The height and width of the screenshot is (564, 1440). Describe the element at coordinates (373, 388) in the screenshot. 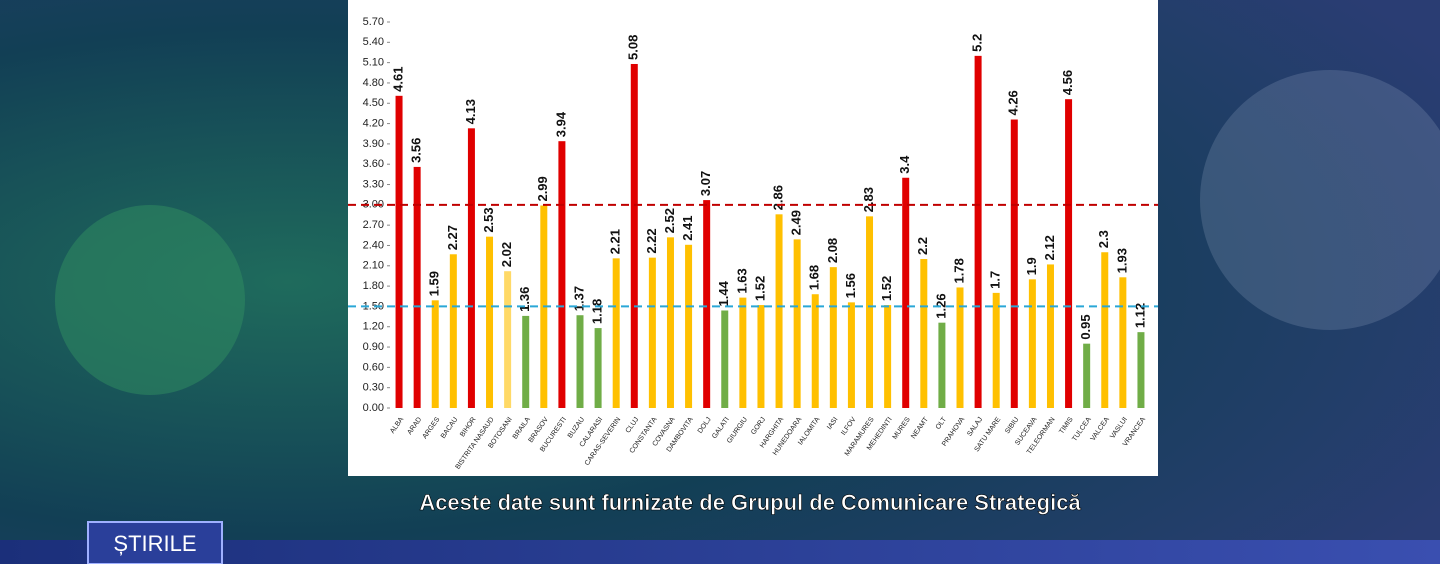

I see `y-tick-label: 0.30` at that location.